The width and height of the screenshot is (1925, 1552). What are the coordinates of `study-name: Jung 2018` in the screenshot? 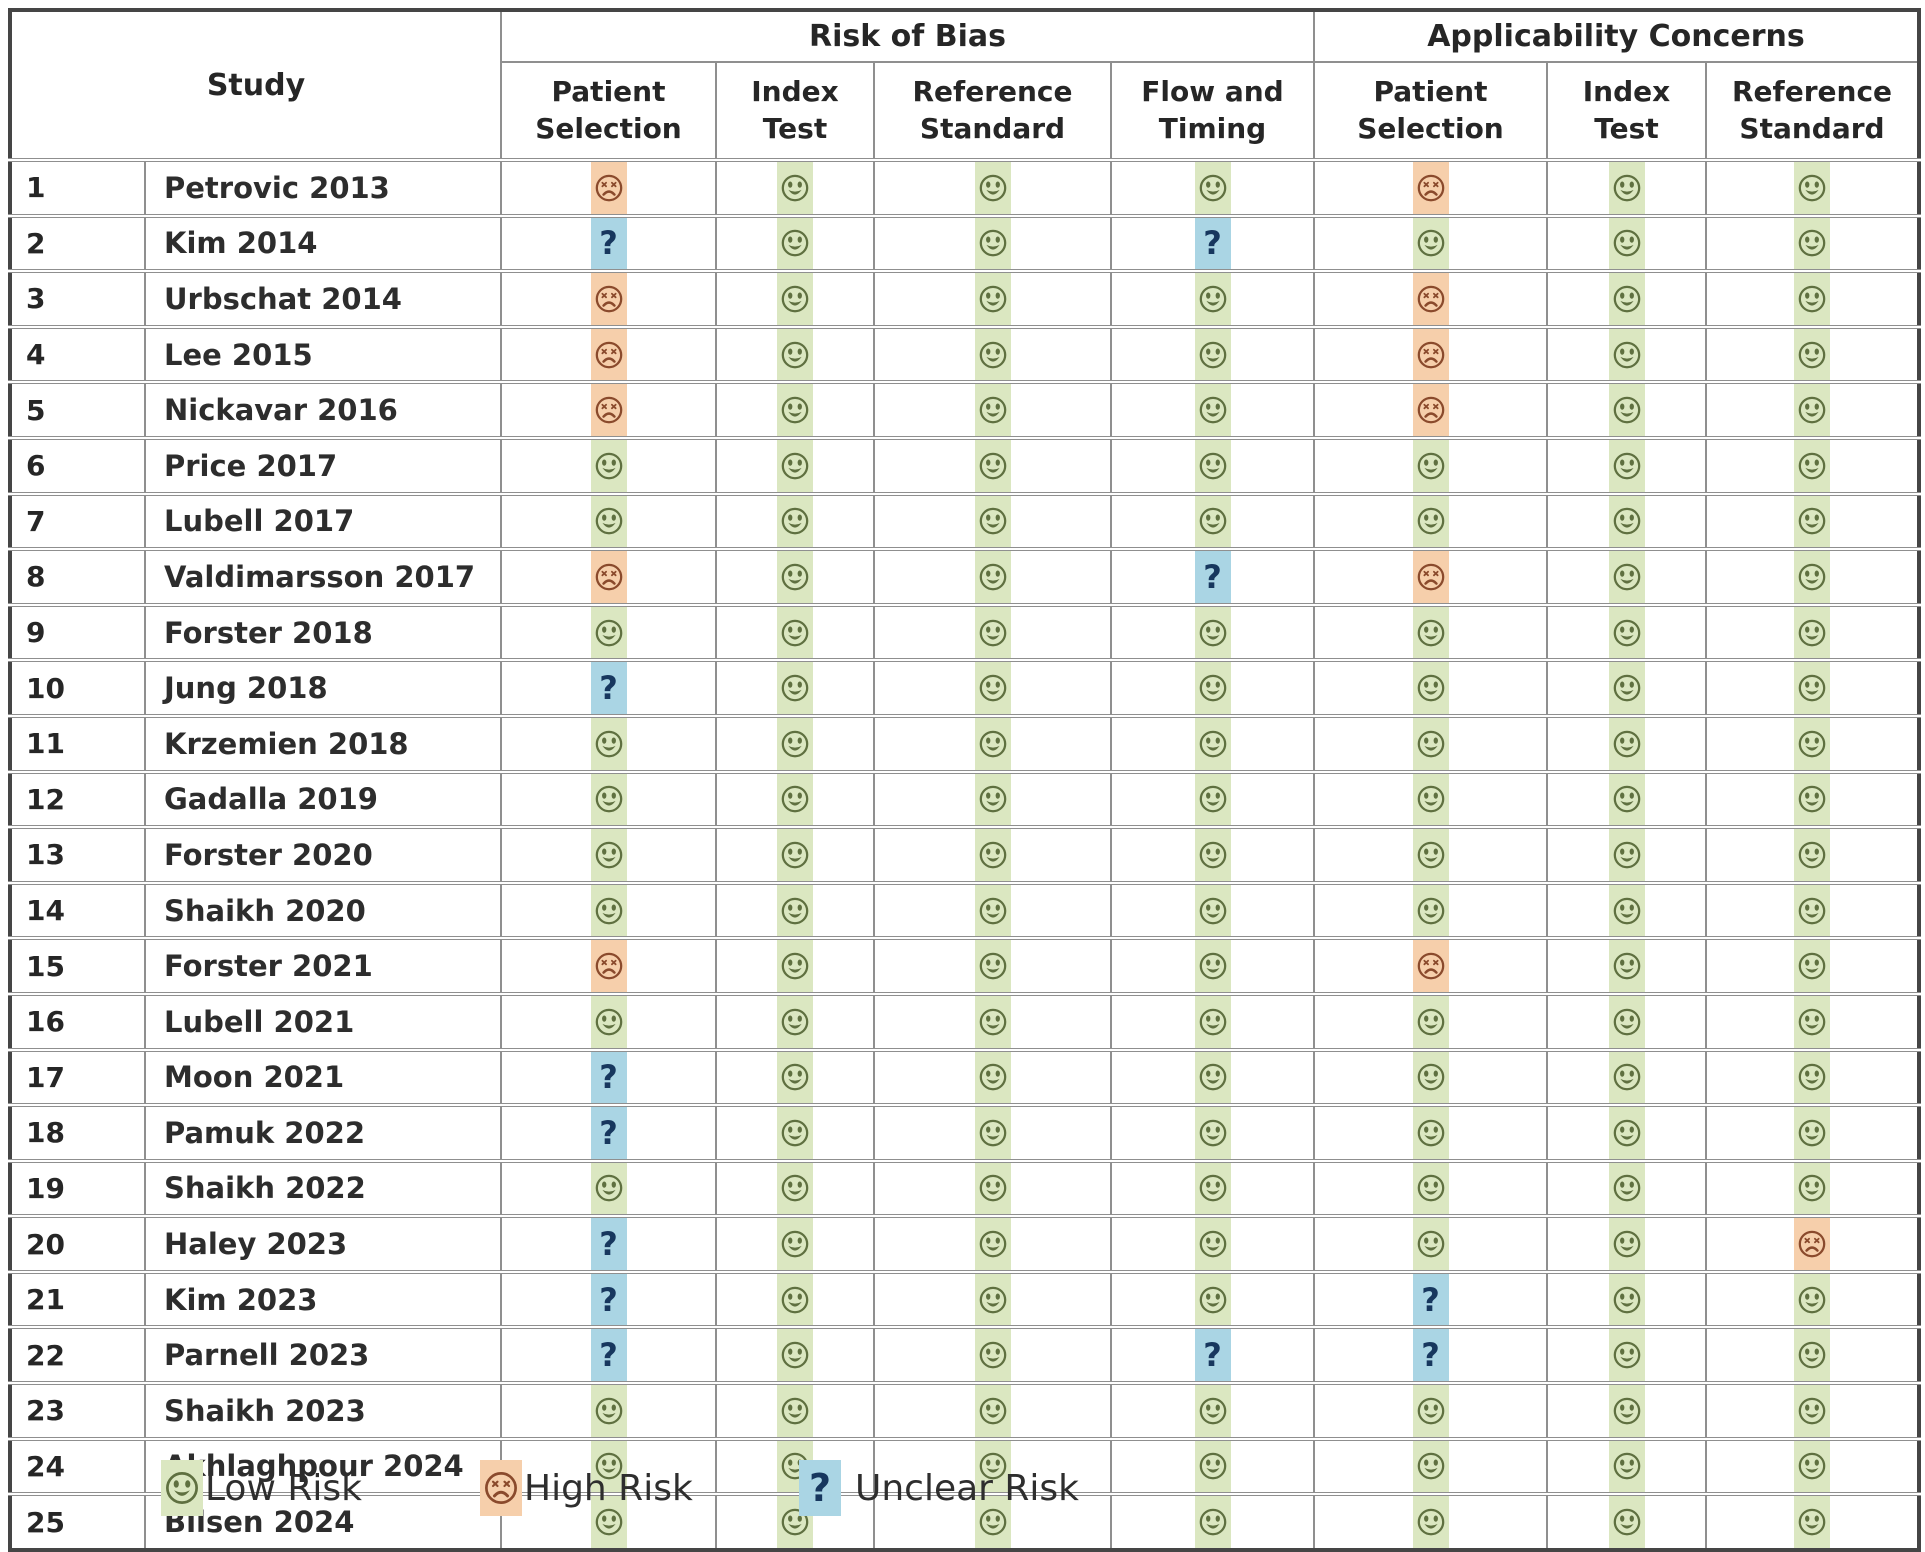 It's located at (323, 687).